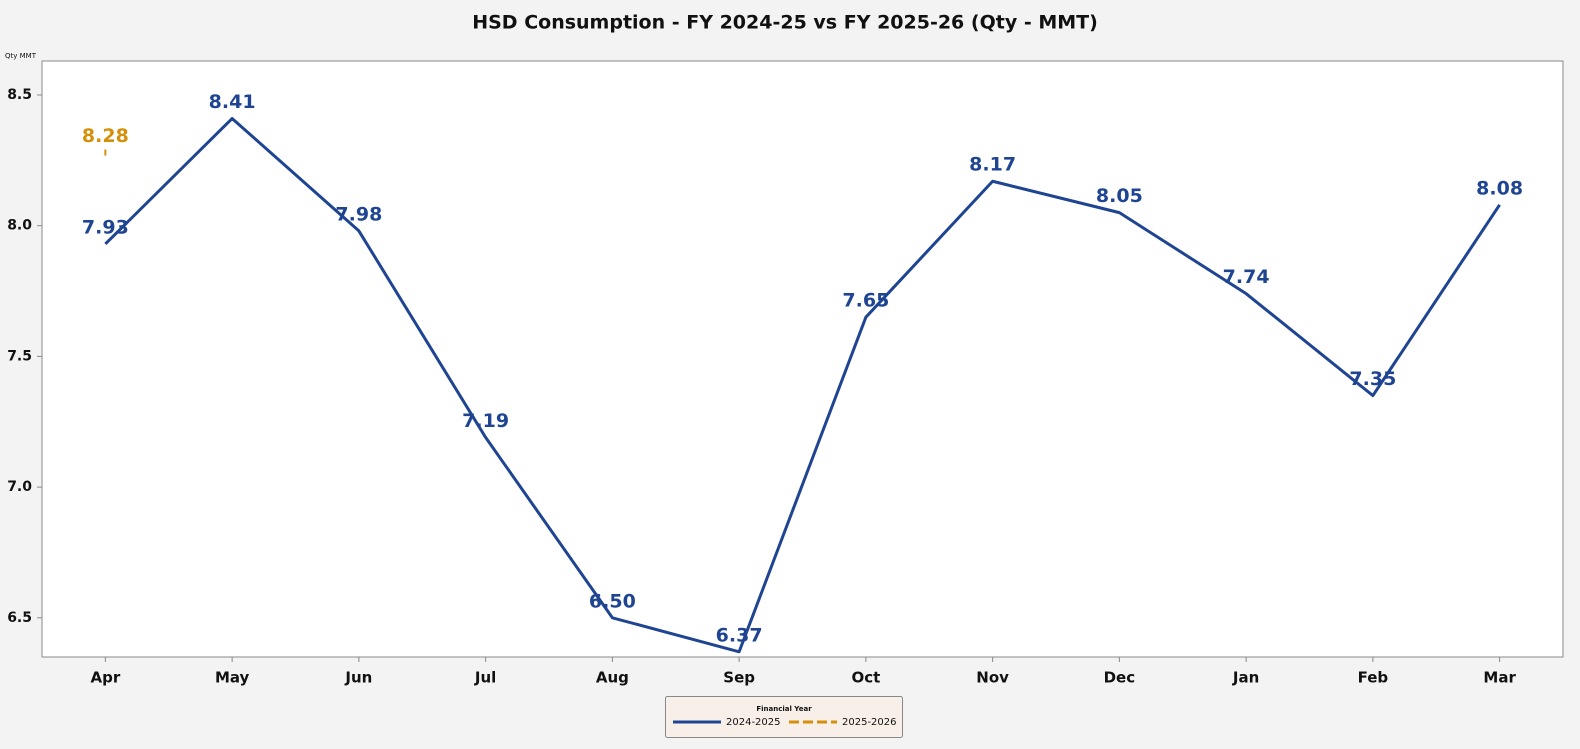 The width and height of the screenshot is (1580, 749). What do you see at coordinates (1246, 277) in the screenshot?
I see `data-label: 7.74` at bounding box center [1246, 277].